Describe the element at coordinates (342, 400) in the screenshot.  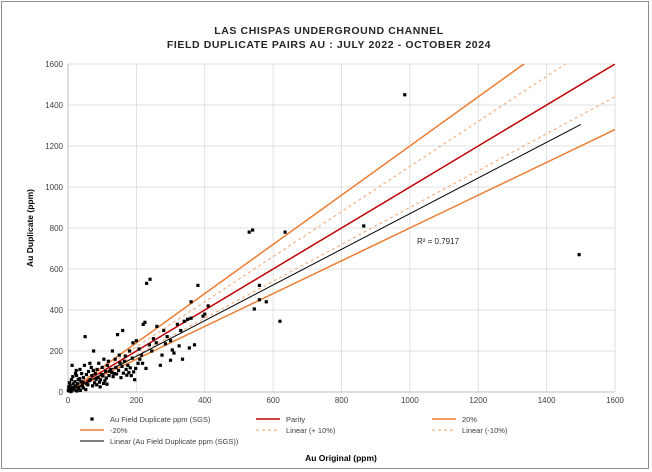
I see `x-tick-label: 800` at that location.